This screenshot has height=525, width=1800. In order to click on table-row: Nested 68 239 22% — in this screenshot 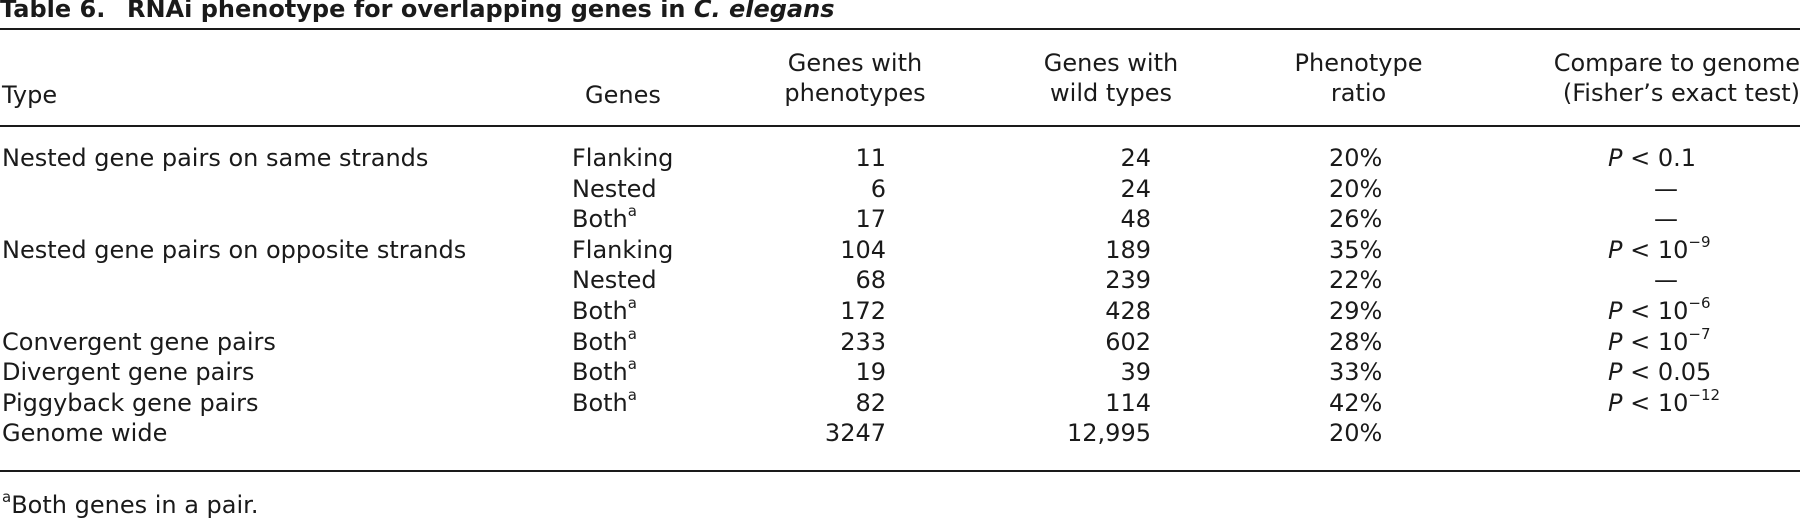, I will do `click(900, 280)`.